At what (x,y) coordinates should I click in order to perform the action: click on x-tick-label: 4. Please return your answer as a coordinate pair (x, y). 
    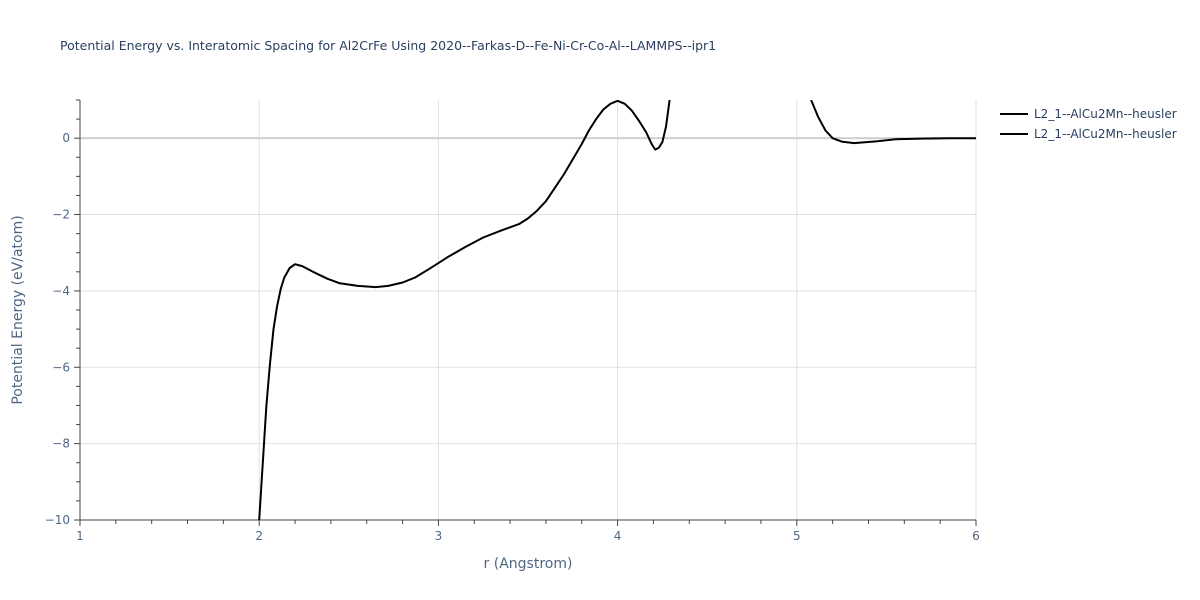
    Looking at the image, I should click on (618, 536).